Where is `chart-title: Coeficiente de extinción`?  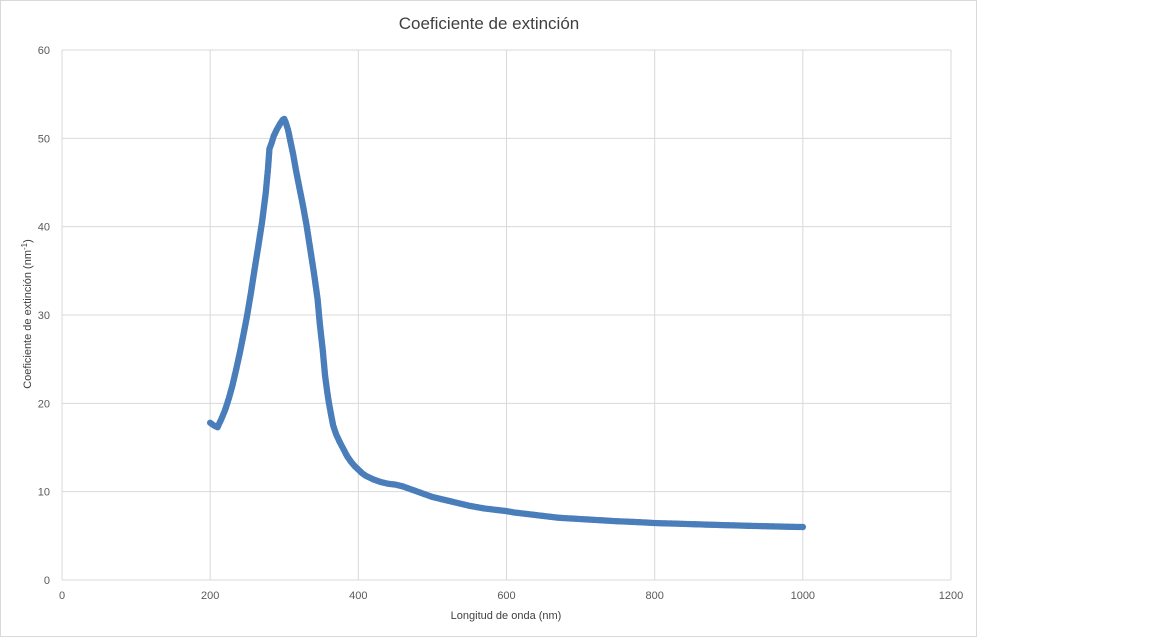 chart-title: Coeficiente de extinción is located at coordinates (489, 23).